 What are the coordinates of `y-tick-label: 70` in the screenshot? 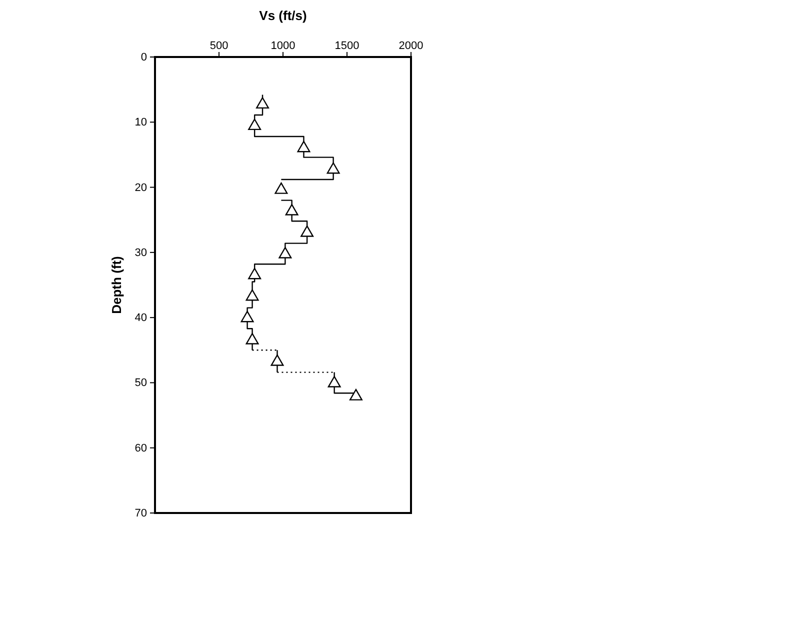 It's located at (140, 514).